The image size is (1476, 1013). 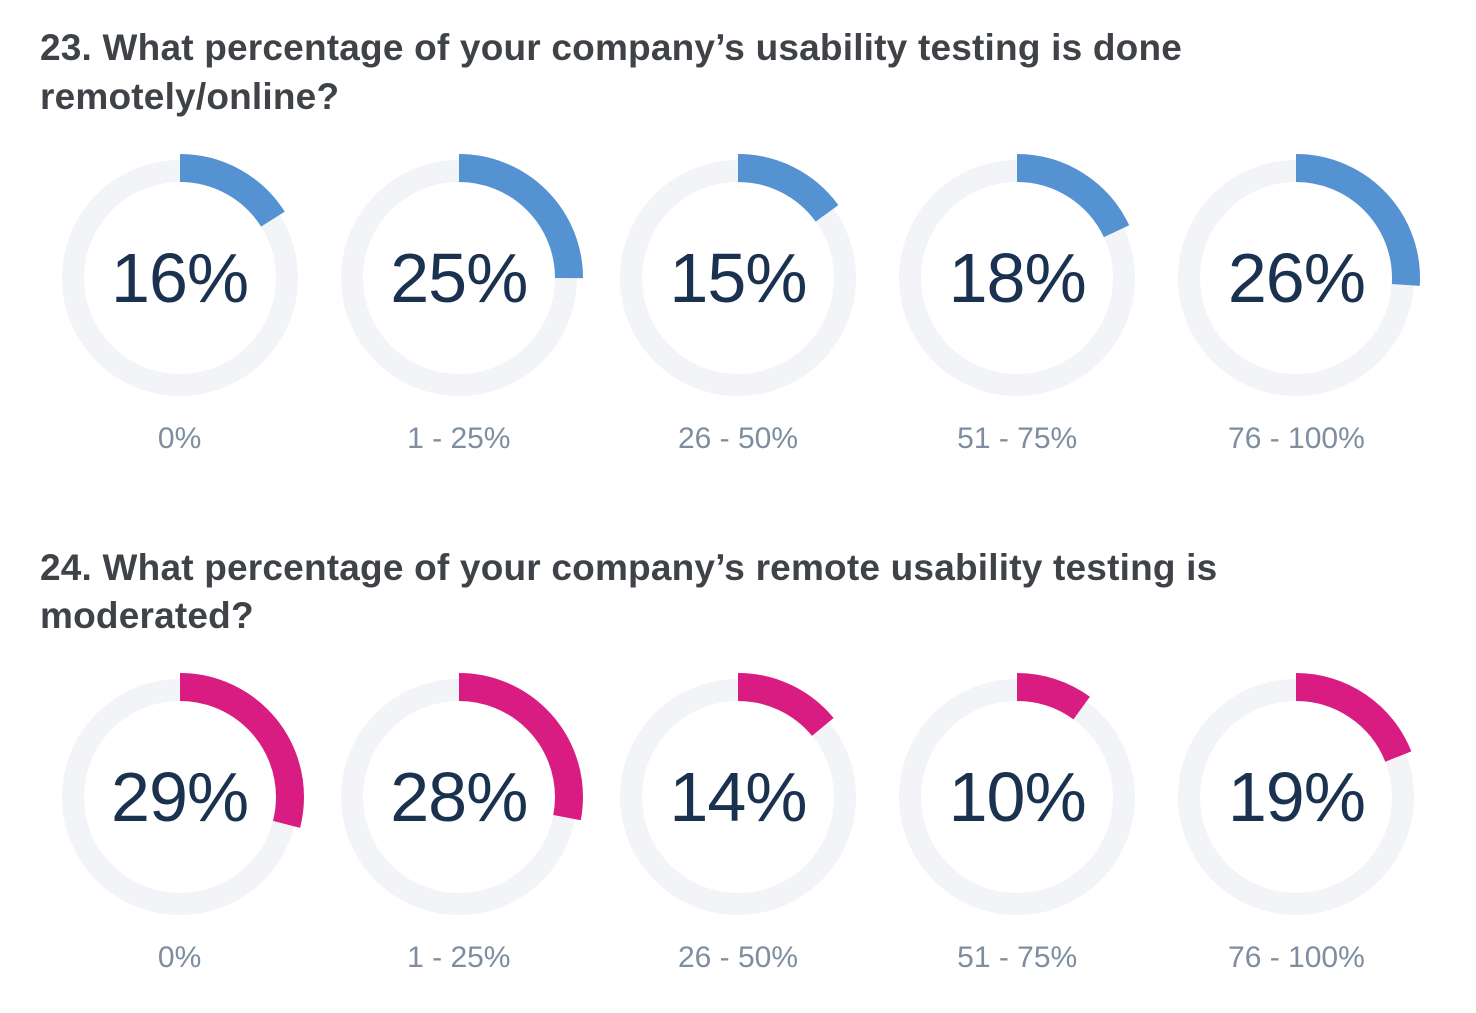 I want to click on donut-value-label: 19%, so click(x=1296, y=797).